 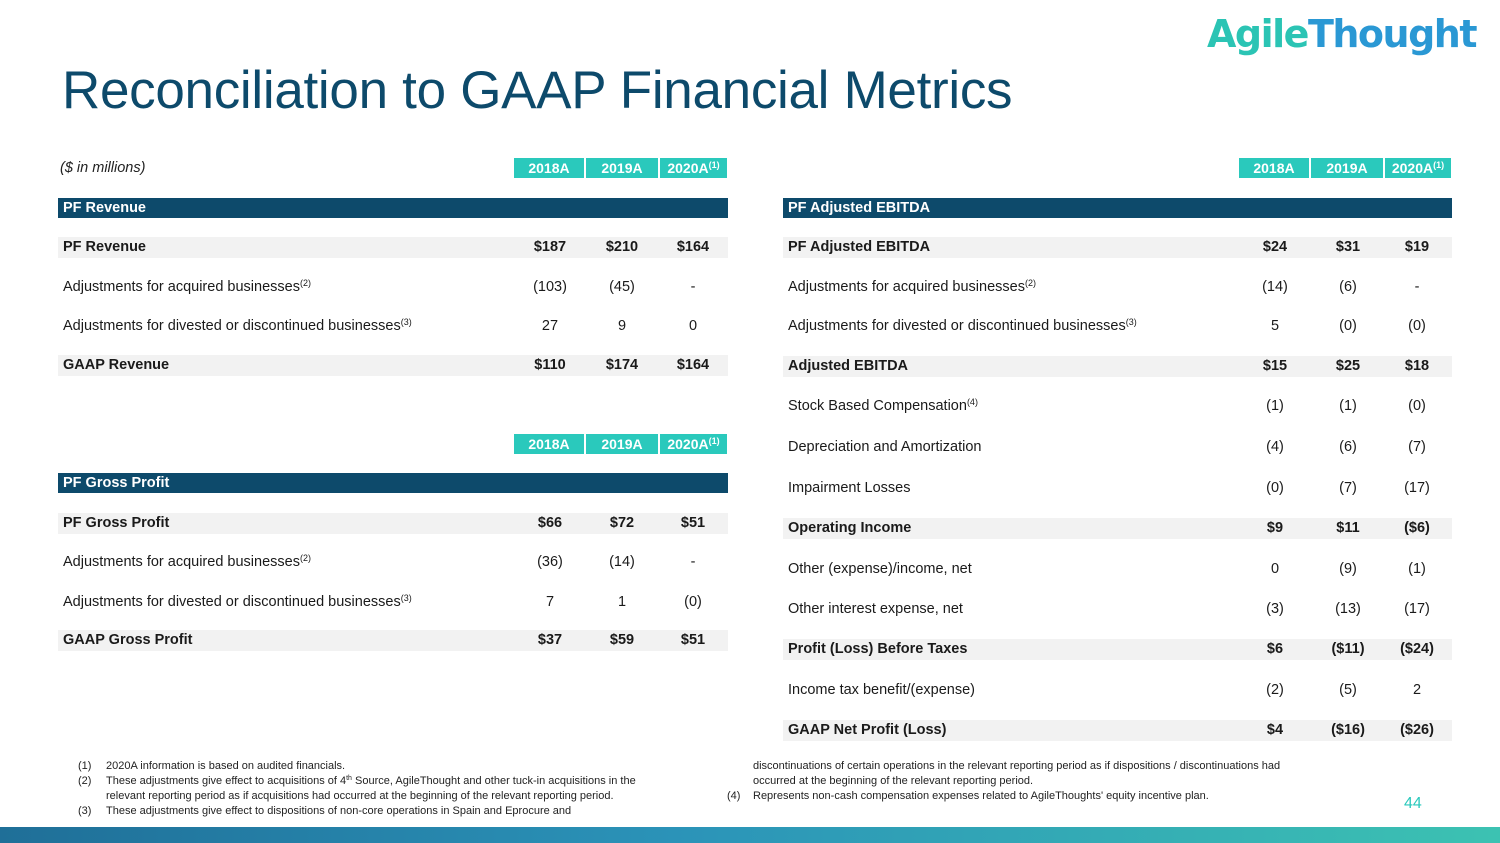 I want to click on row-value-2019a: (0), so click(x=1348, y=326).